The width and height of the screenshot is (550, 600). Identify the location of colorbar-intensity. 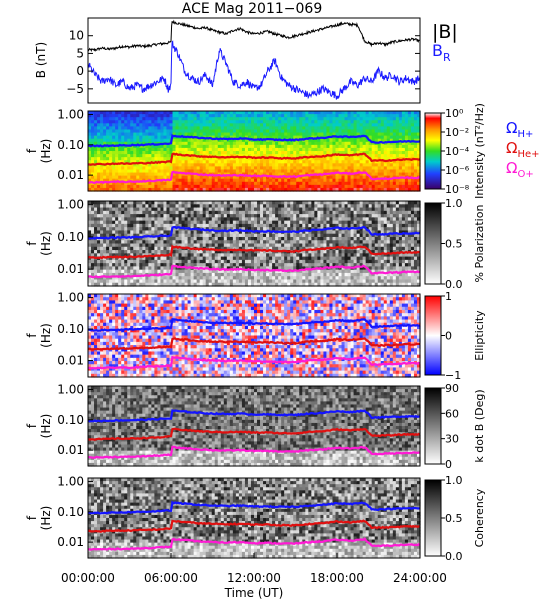
(433, 151).